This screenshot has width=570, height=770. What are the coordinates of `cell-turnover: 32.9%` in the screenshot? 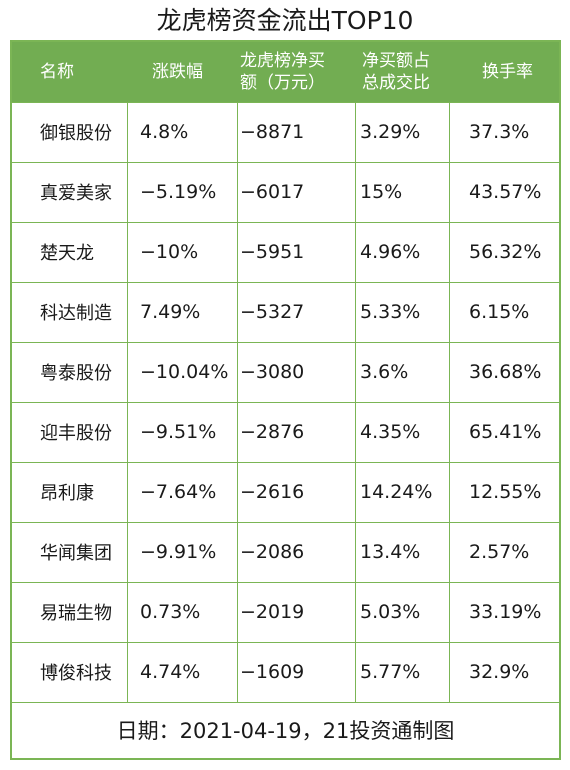 It's located at (499, 672).